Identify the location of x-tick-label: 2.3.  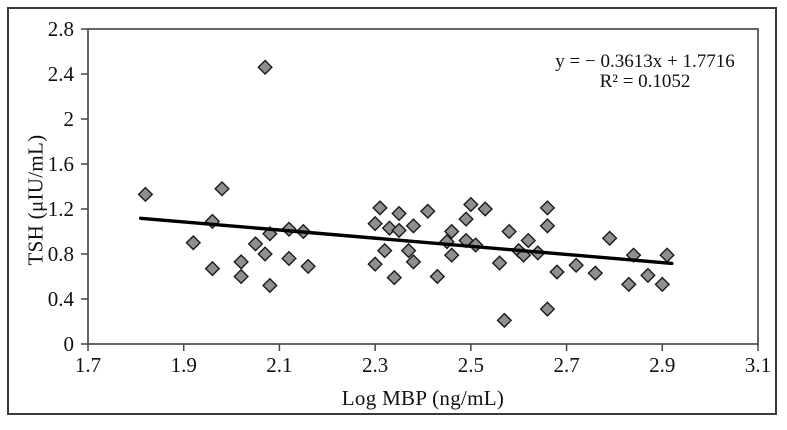
(375, 365).